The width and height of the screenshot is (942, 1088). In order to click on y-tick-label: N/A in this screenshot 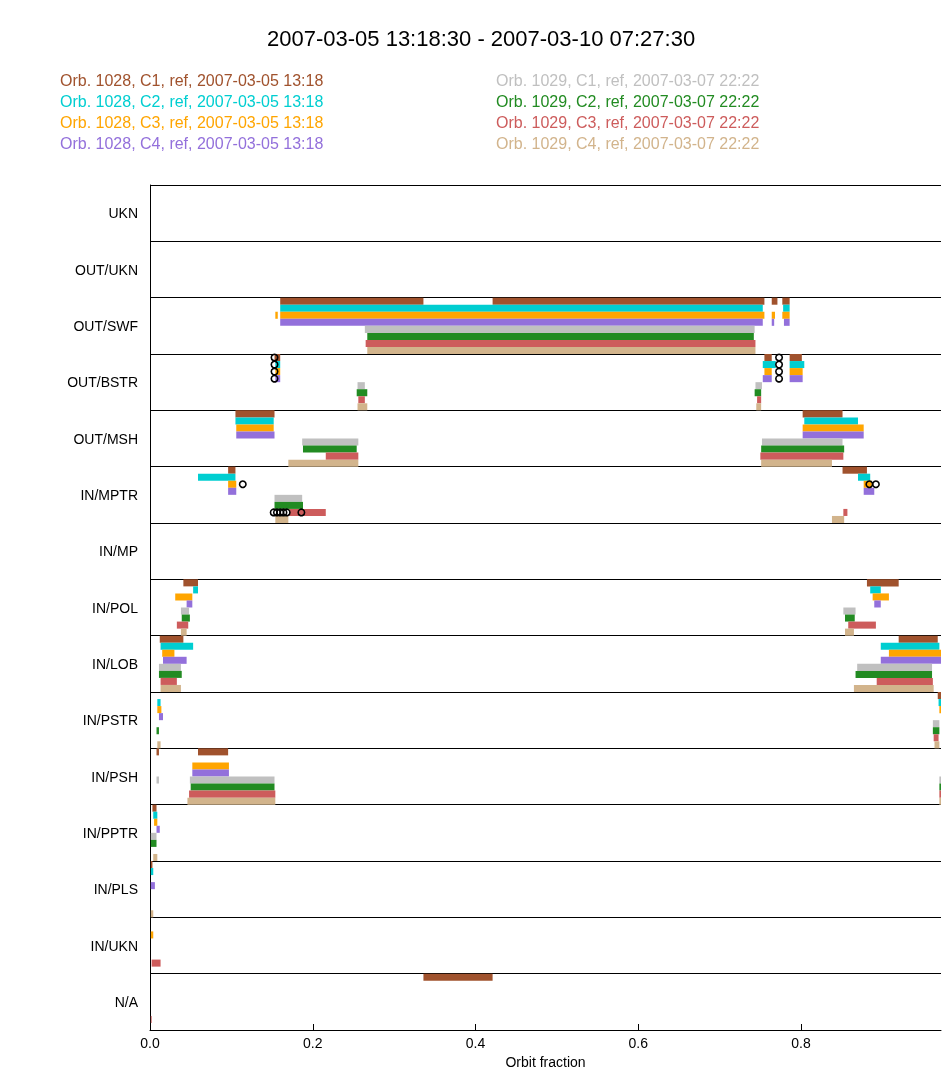, I will do `click(126, 1001)`.